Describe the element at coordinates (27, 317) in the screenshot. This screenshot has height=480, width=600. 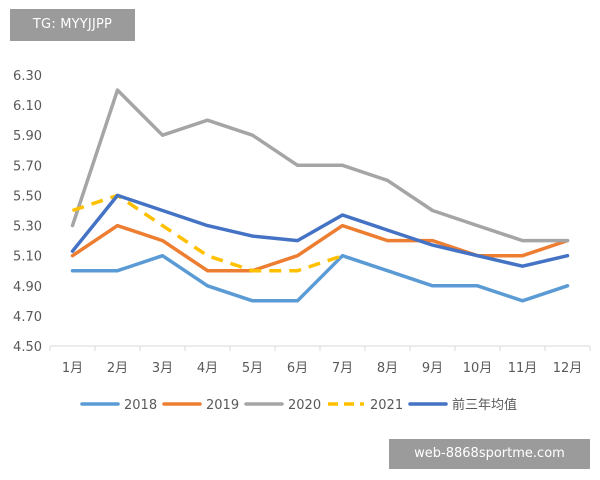
I see `y-tick-label: 4.70` at that location.